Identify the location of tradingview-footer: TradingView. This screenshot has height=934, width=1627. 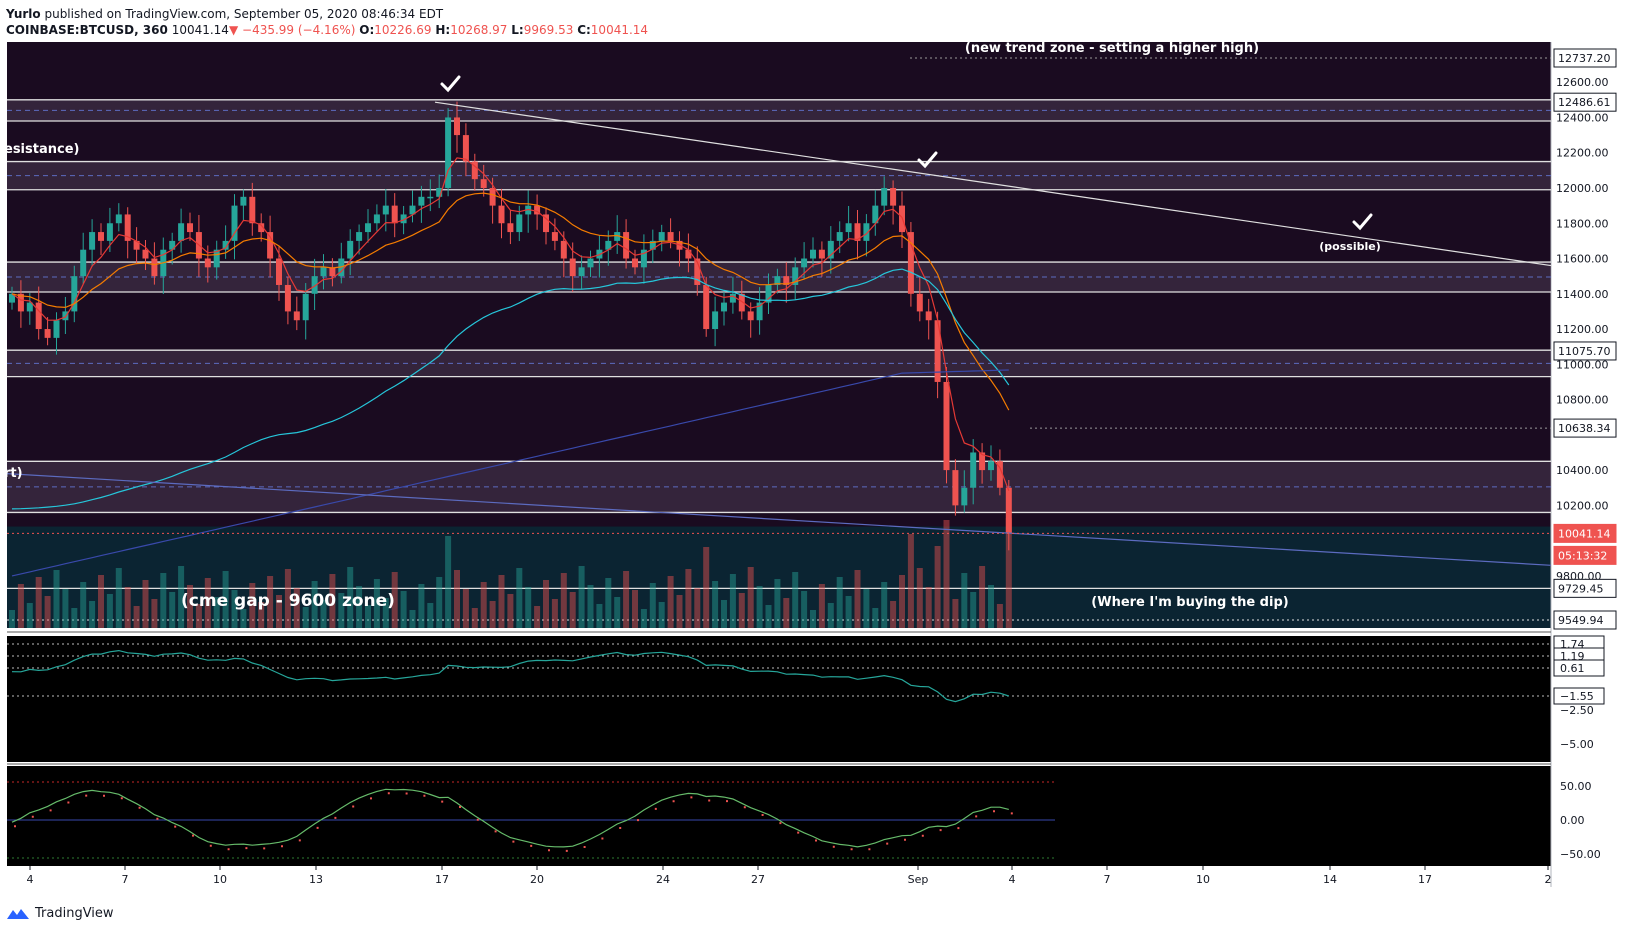
(60, 913).